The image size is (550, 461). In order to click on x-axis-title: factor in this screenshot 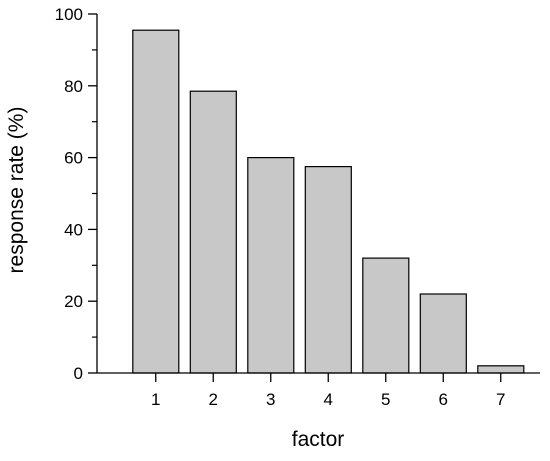, I will do `click(318, 439)`.